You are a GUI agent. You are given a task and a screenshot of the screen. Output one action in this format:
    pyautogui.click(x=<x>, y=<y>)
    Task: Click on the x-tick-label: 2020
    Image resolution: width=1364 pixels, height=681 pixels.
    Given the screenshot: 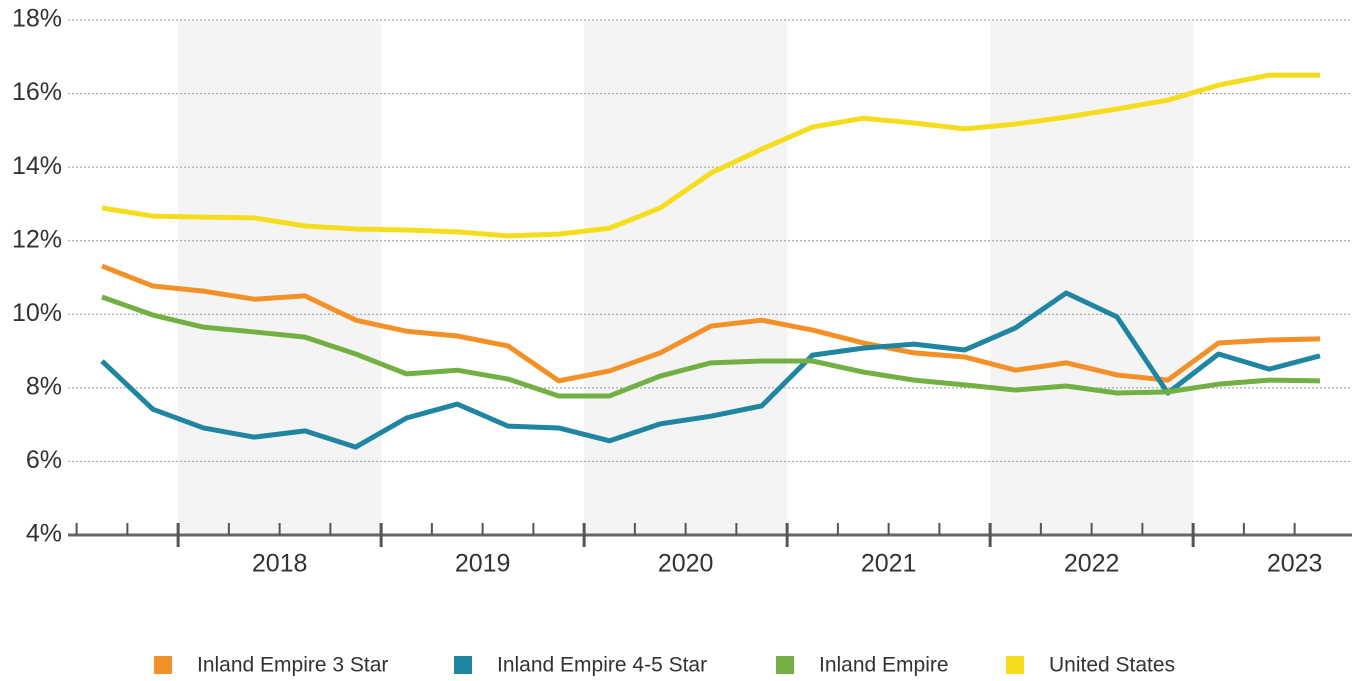 What is the action you would take?
    pyautogui.click(x=686, y=564)
    